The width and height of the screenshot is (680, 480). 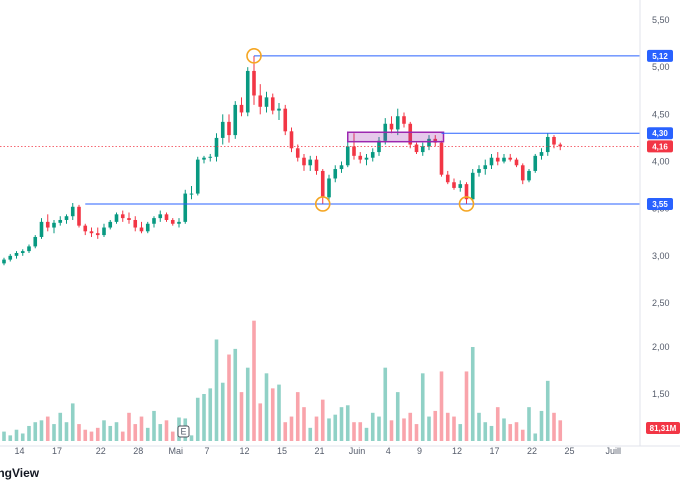 What do you see at coordinates (660, 203) in the screenshot?
I see `support-tag` at bounding box center [660, 203].